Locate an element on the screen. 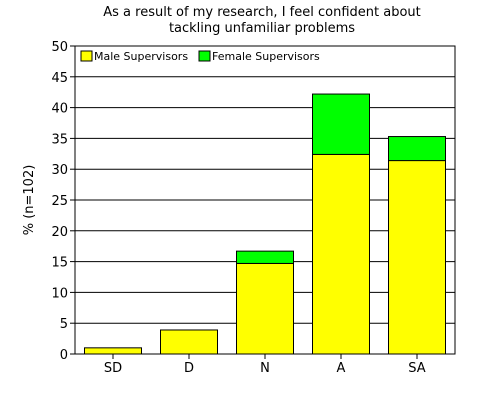 Image resolution: width=500 pixels, height=400 pixels. bar-A-male-supervisors is located at coordinates (341, 254).